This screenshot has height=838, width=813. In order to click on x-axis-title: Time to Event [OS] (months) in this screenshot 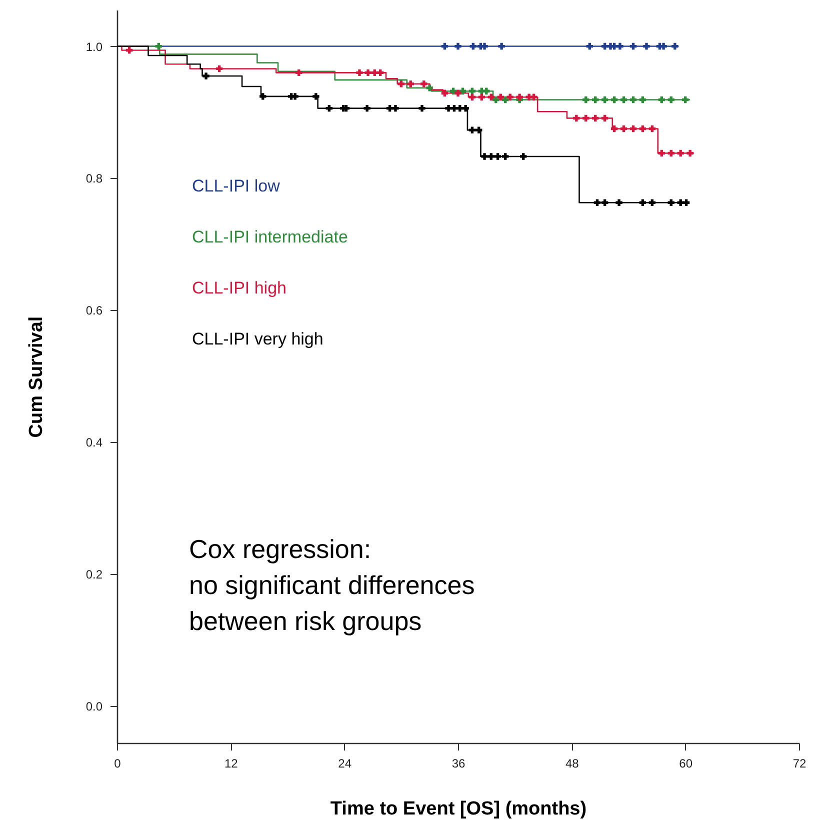, I will do `click(458, 809)`.